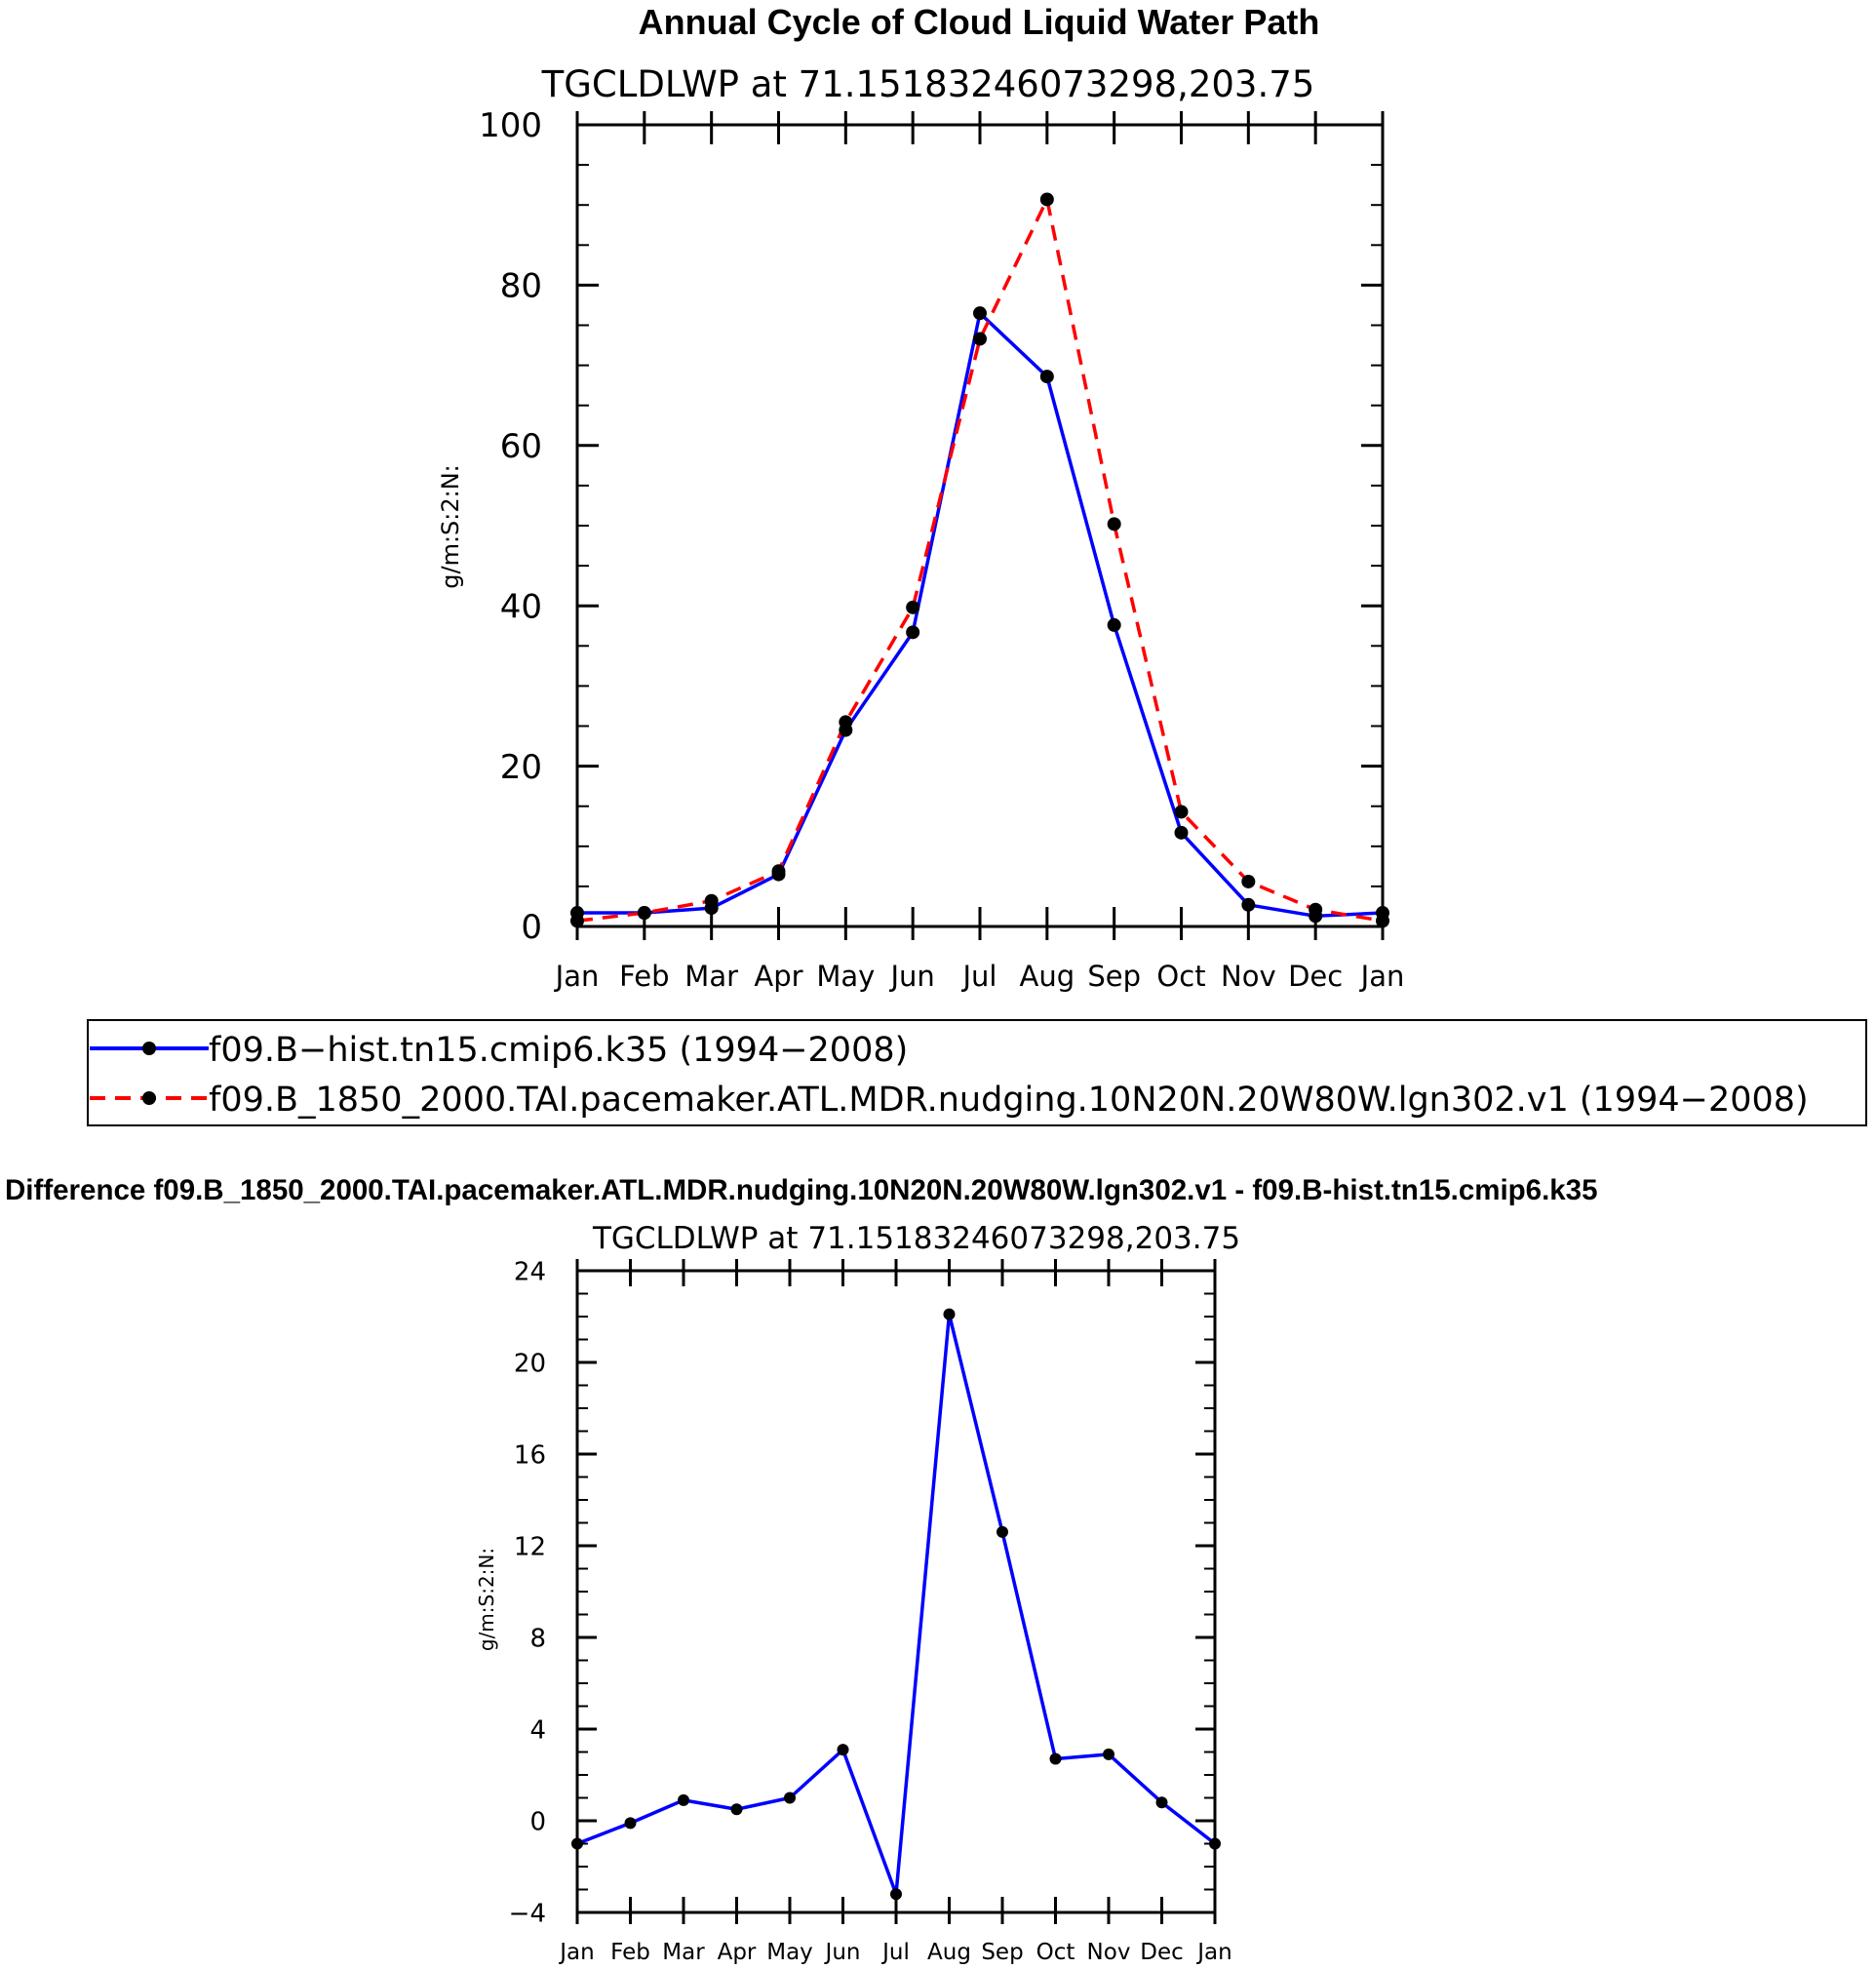 This screenshot has width=1876, height=1969. What do you see at coordinates (912, 976) in the screenshot?
I see `top-xtick-label-5: Jun` at bounding box center [912, 976].